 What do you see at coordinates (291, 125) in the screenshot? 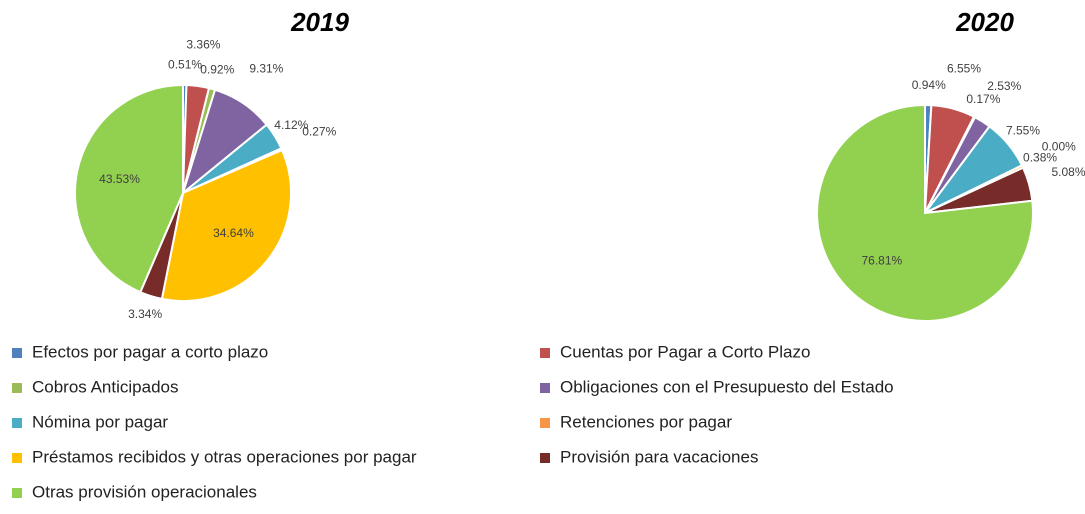
I see `data-label: 4.12%` at bounding box center [291, 125].